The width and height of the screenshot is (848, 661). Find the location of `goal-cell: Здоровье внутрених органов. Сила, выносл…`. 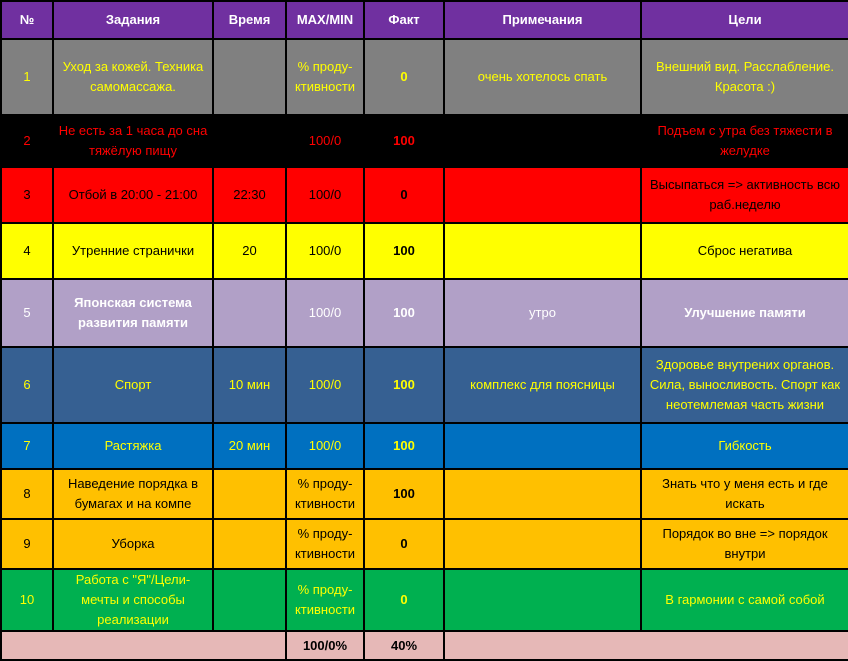

goal-cell: Здоровье внутрених органов. Сила, выносл… is located at coordinates (744, 385).